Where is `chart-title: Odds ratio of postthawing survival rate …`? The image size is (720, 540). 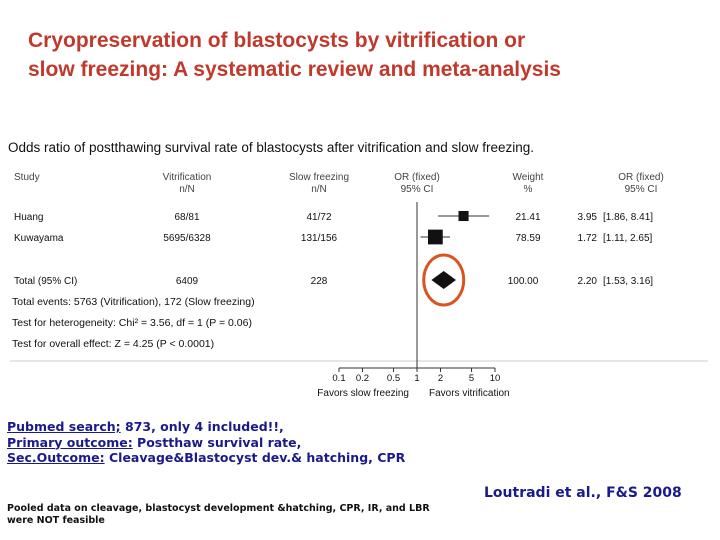
chart-title: Odds ratio of postthawing survival rate … is located at coordinates (271, 147).